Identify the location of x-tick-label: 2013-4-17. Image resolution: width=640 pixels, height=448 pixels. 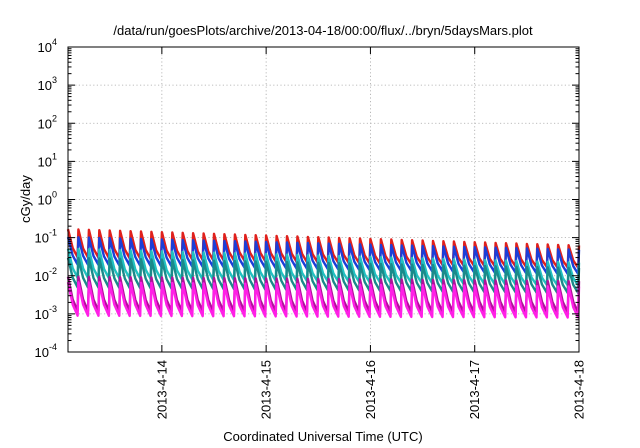
(474, 389).